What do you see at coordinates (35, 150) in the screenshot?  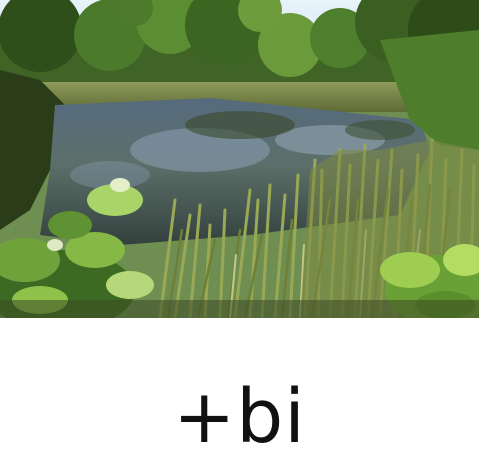 I see `left-shore` at bounding box center [35, 150].